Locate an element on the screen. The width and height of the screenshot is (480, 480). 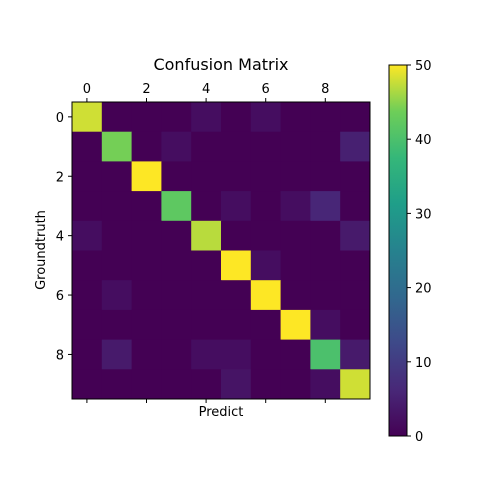
x-tick-label: 8 is located at coordinates (325, 89).